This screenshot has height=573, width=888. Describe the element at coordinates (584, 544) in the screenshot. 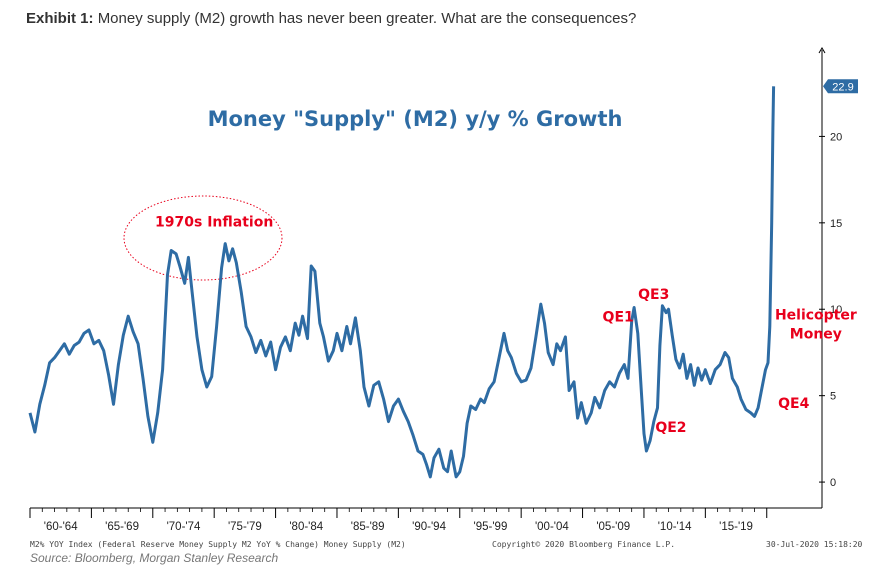

I see `copyright-note: Copyright© 2020 Bloomberg Finance L.P.` at that location.